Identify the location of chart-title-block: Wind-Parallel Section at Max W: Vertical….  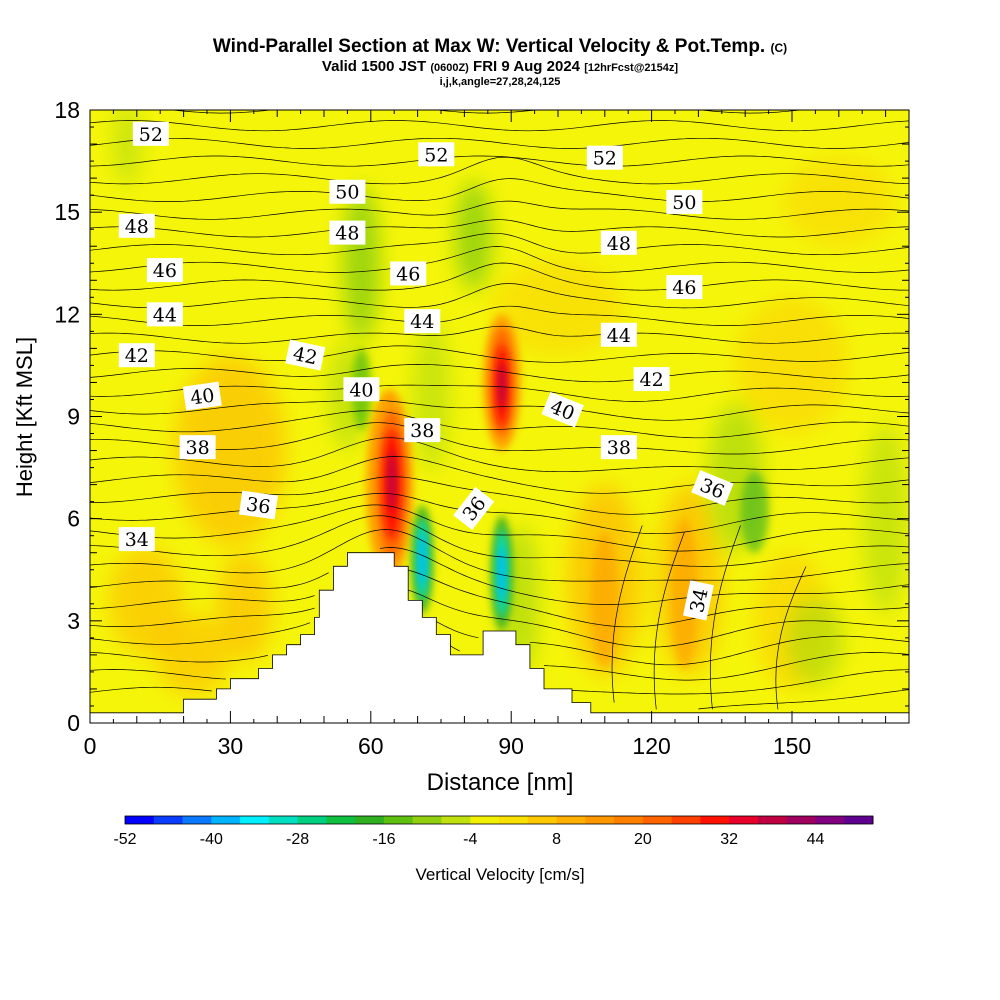
(500, 62).